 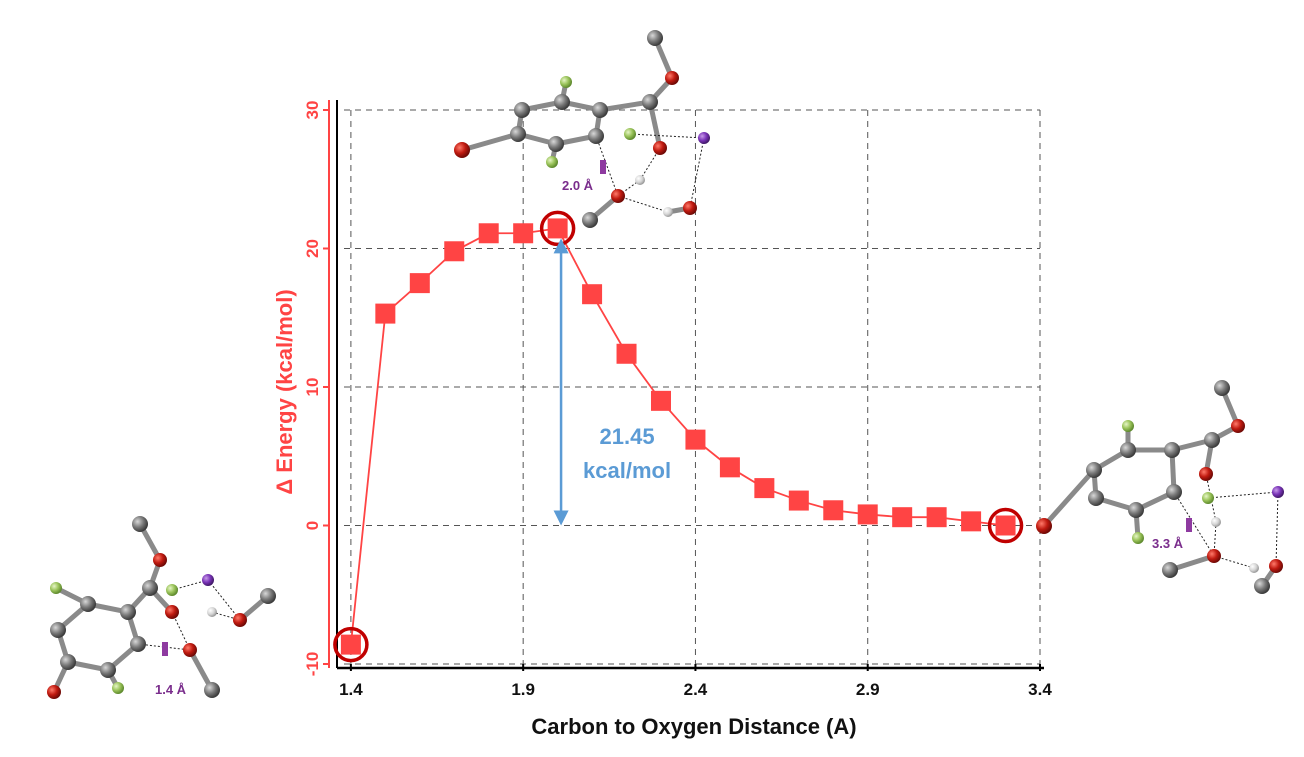 What do you see at coordinates (284, 391) in the screenshot?
I see `y-axis-label: Δ Energy (kcal/mol)` at bounding box center [284, 391].